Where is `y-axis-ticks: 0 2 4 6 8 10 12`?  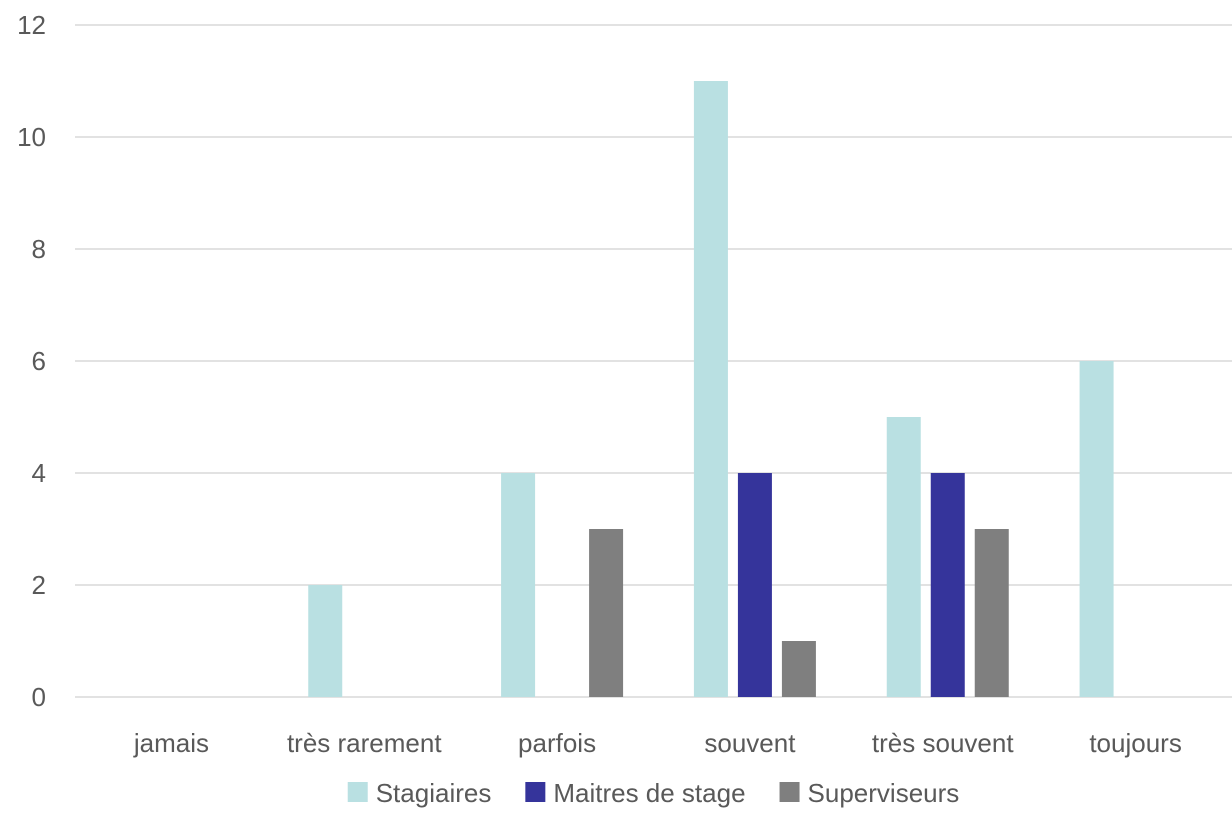
y-axis-ticks: 0 2 4 6 8 10 12 is located at coordinates (31, 361).